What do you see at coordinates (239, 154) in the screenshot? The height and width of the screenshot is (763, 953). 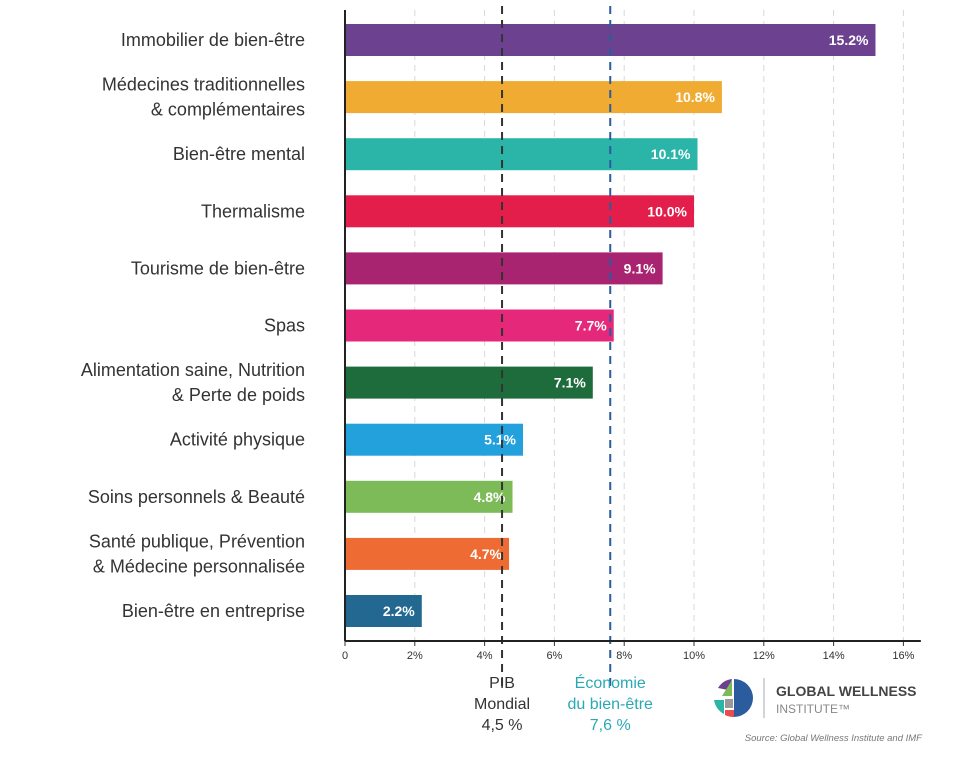 I see `category-label: Bien-être mental` at bounding box center [239, 154].